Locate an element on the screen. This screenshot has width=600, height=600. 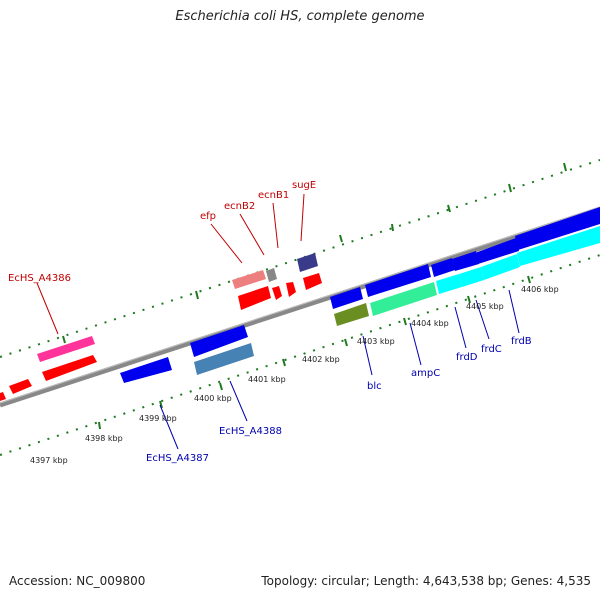
label-EcHS_A4386: EcHS_A4386 is located at coordinates (39, 278).